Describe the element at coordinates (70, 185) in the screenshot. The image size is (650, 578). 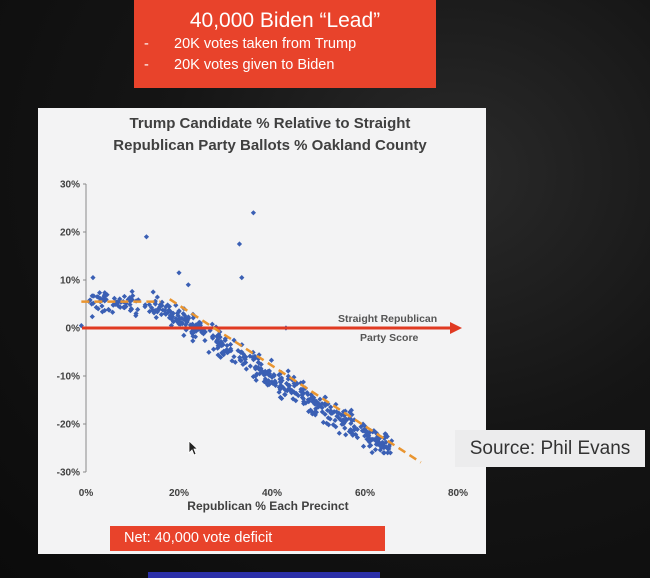
I see `y-tick-label: 30%` at that location.